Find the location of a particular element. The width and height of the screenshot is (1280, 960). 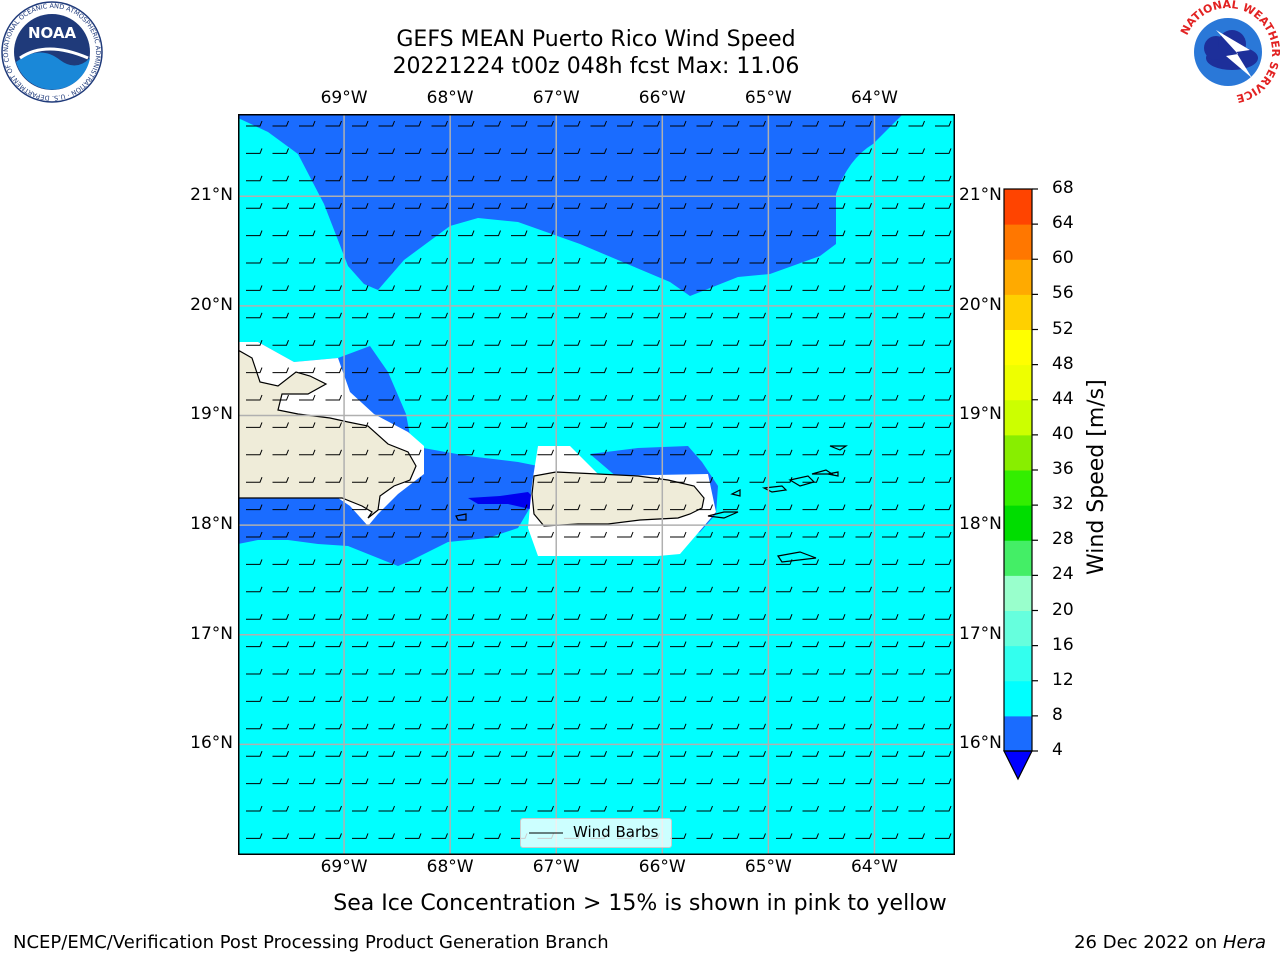

lat-label-right: 21°N is located at coordinates (980, 195).